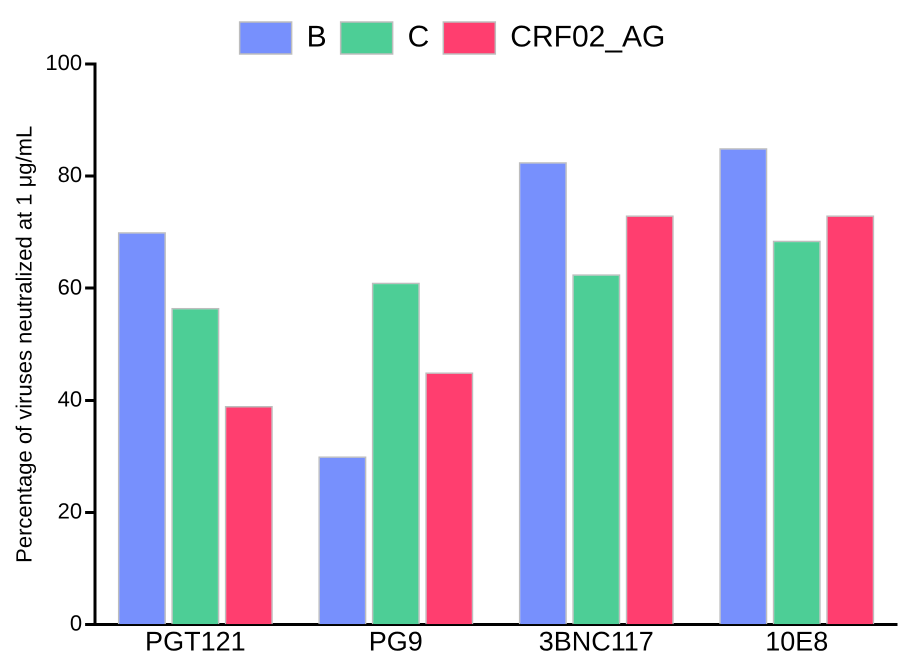  Describe the element at coordinates (596, 641) in the screenshot. I see `x-tick-label: 3BNC117` at that location.